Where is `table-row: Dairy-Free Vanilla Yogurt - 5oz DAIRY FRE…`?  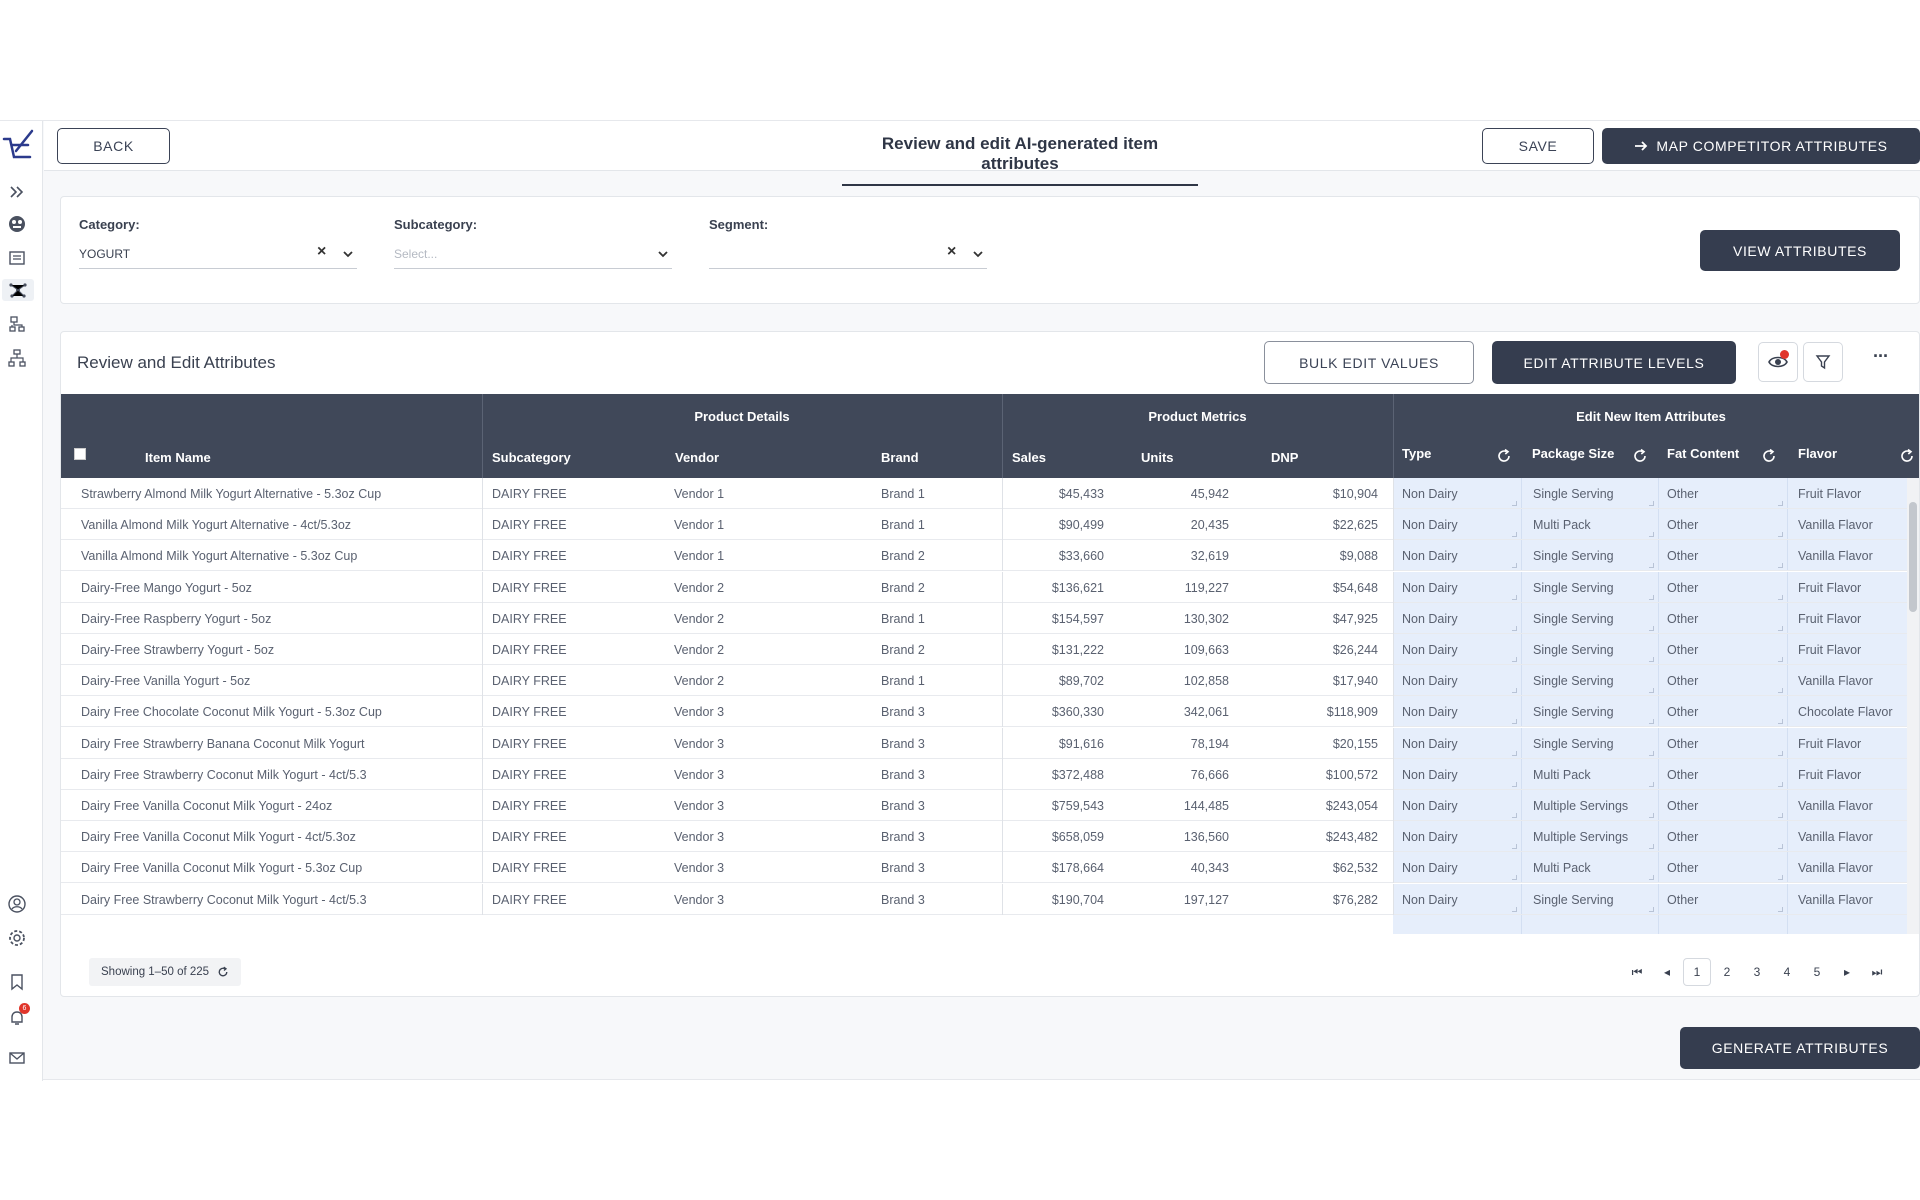
table-row: Dairy-Free Vanilla Yogurt - 5oz DAIRY FRE… is located at coordinates (990, 681).